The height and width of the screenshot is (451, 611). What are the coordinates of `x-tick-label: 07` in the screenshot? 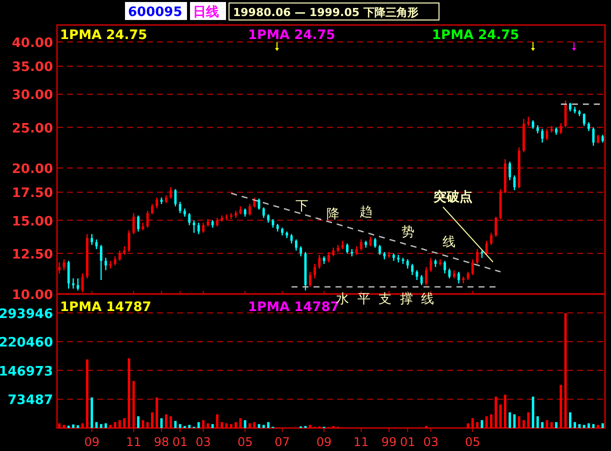 It's located at (282, 442).